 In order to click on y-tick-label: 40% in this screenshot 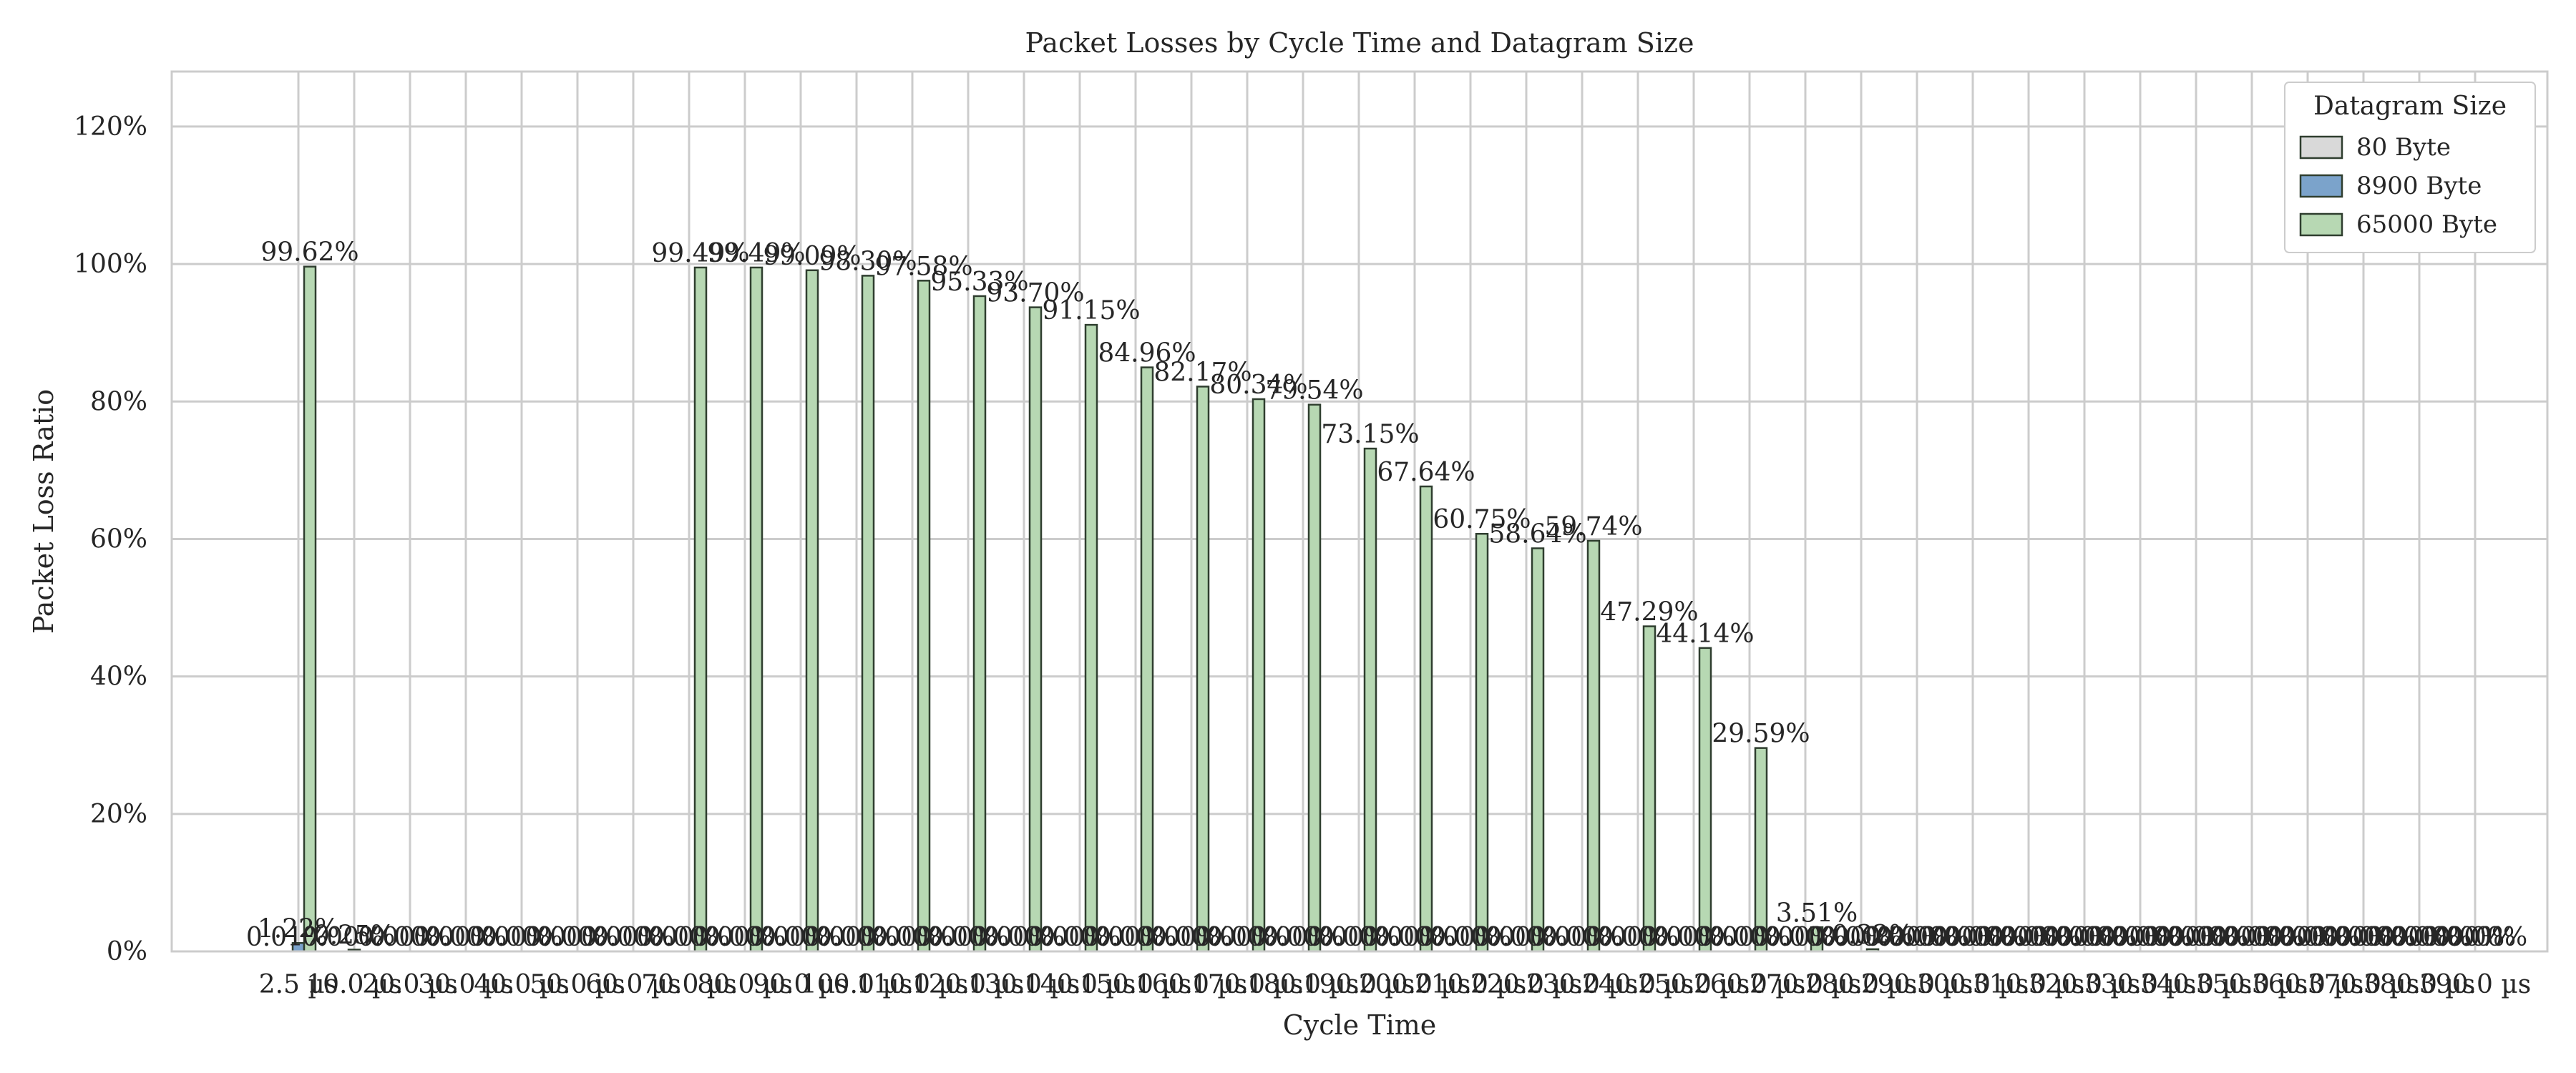, I will do `click(118, 677)`.